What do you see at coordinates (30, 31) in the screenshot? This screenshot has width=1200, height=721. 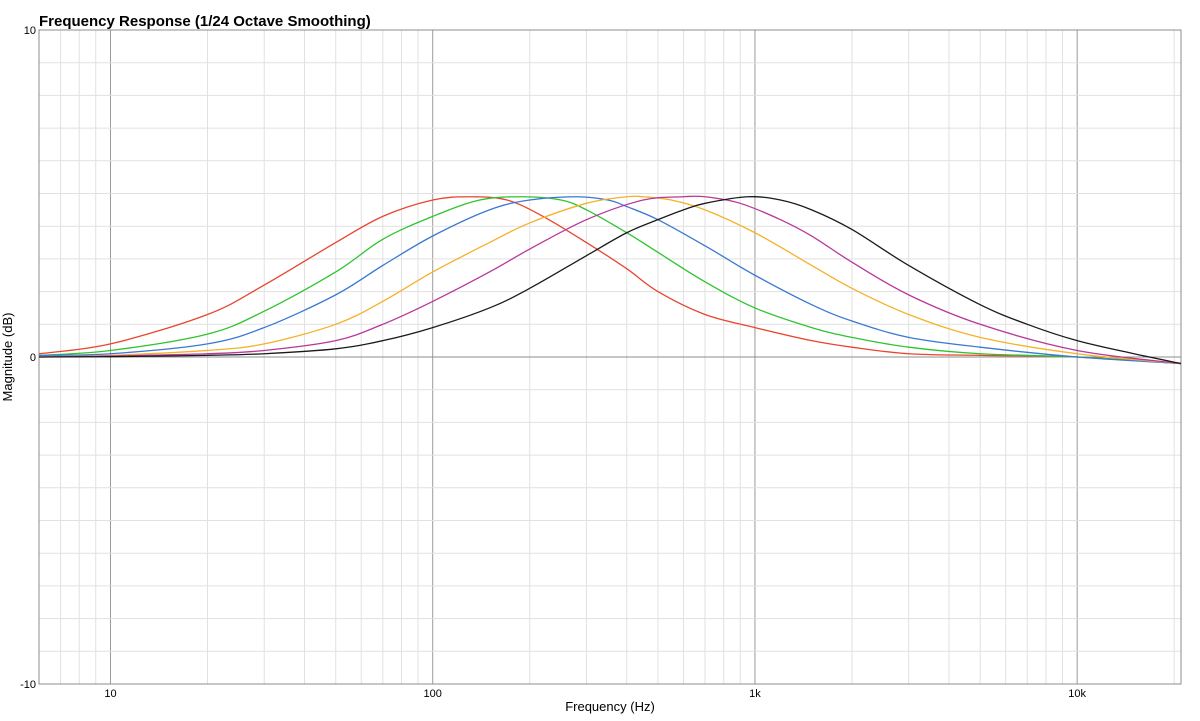 I see `y-tick-label: 10` at bounding box center [30, 31].